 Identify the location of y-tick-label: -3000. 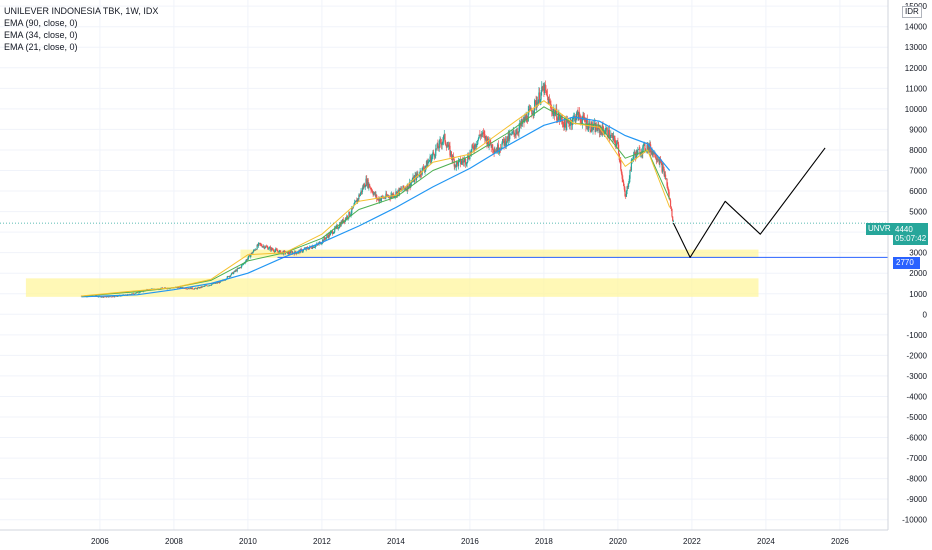
(917, 376).